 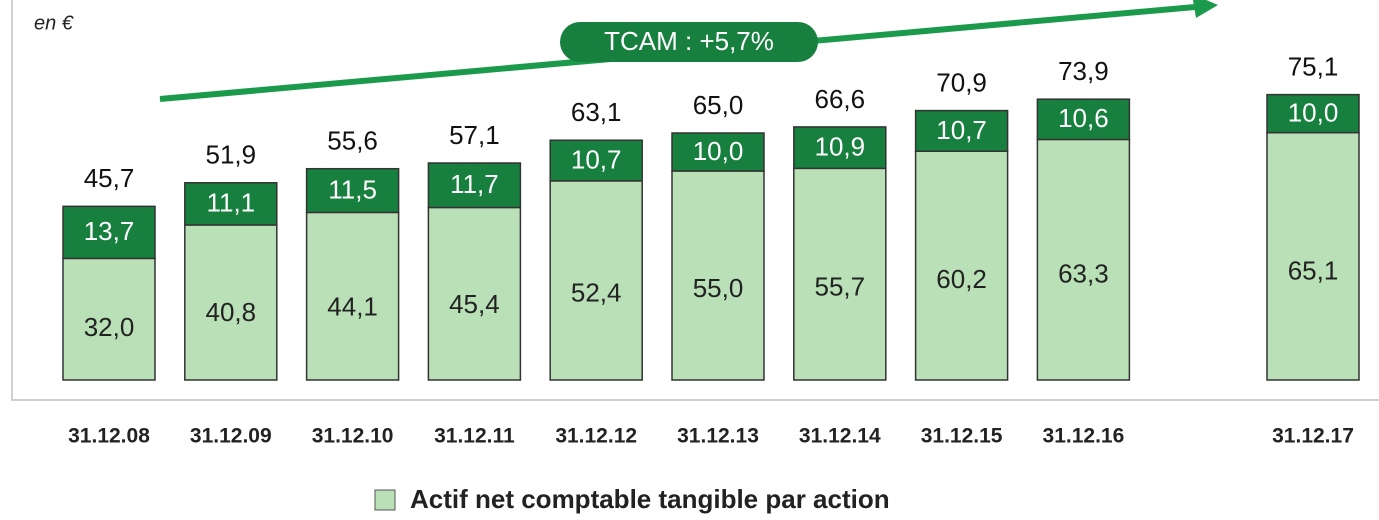 I want to click on legend-label: Actif net comptable tangible par action, so click(x=650, y=499).